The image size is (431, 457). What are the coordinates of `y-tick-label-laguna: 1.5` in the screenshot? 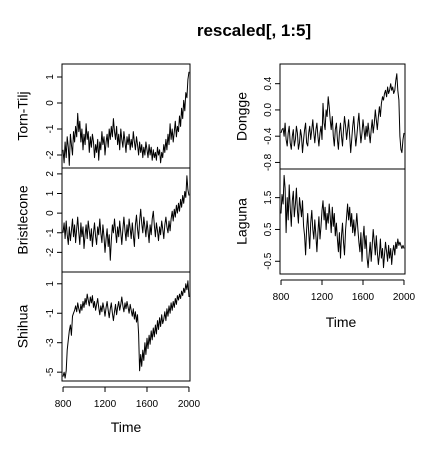 It's located at (268, 197).